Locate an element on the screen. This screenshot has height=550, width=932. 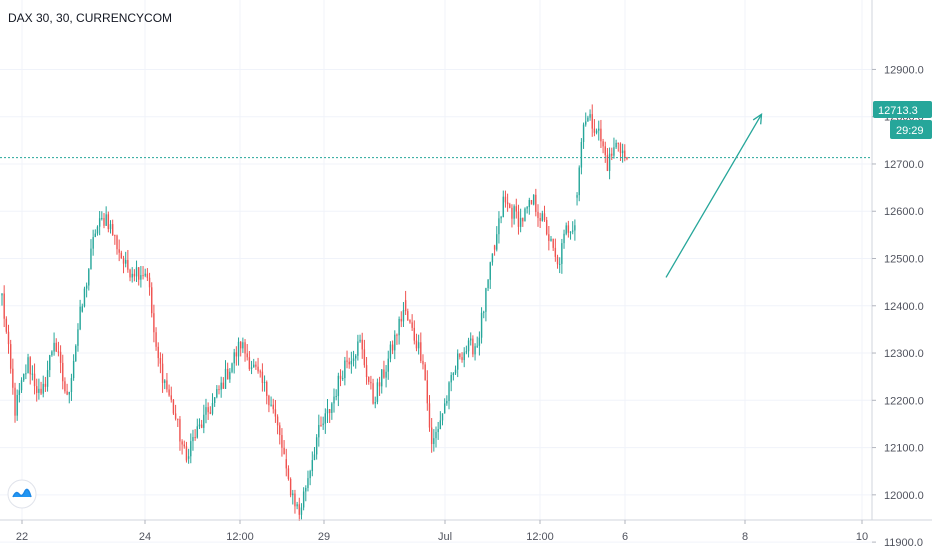
trend-arrow is located at coordinates (714, 196).